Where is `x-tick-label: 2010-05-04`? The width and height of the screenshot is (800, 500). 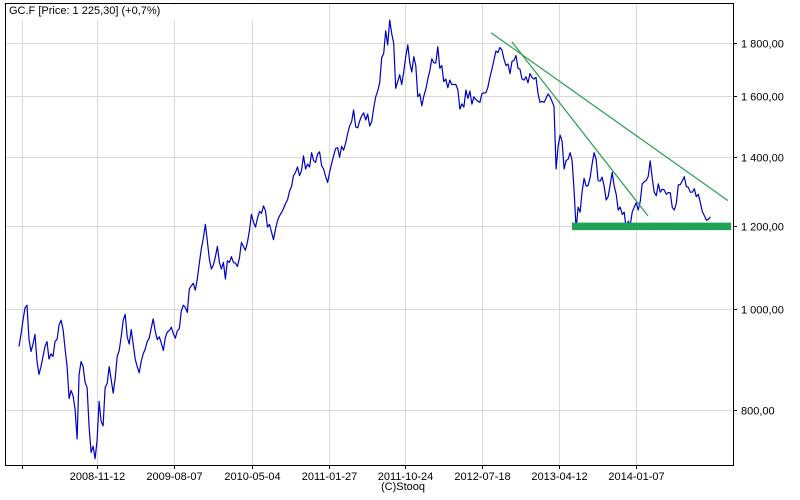 x-tick-label: 2010-05-04 is located at coordinates (252, 477).